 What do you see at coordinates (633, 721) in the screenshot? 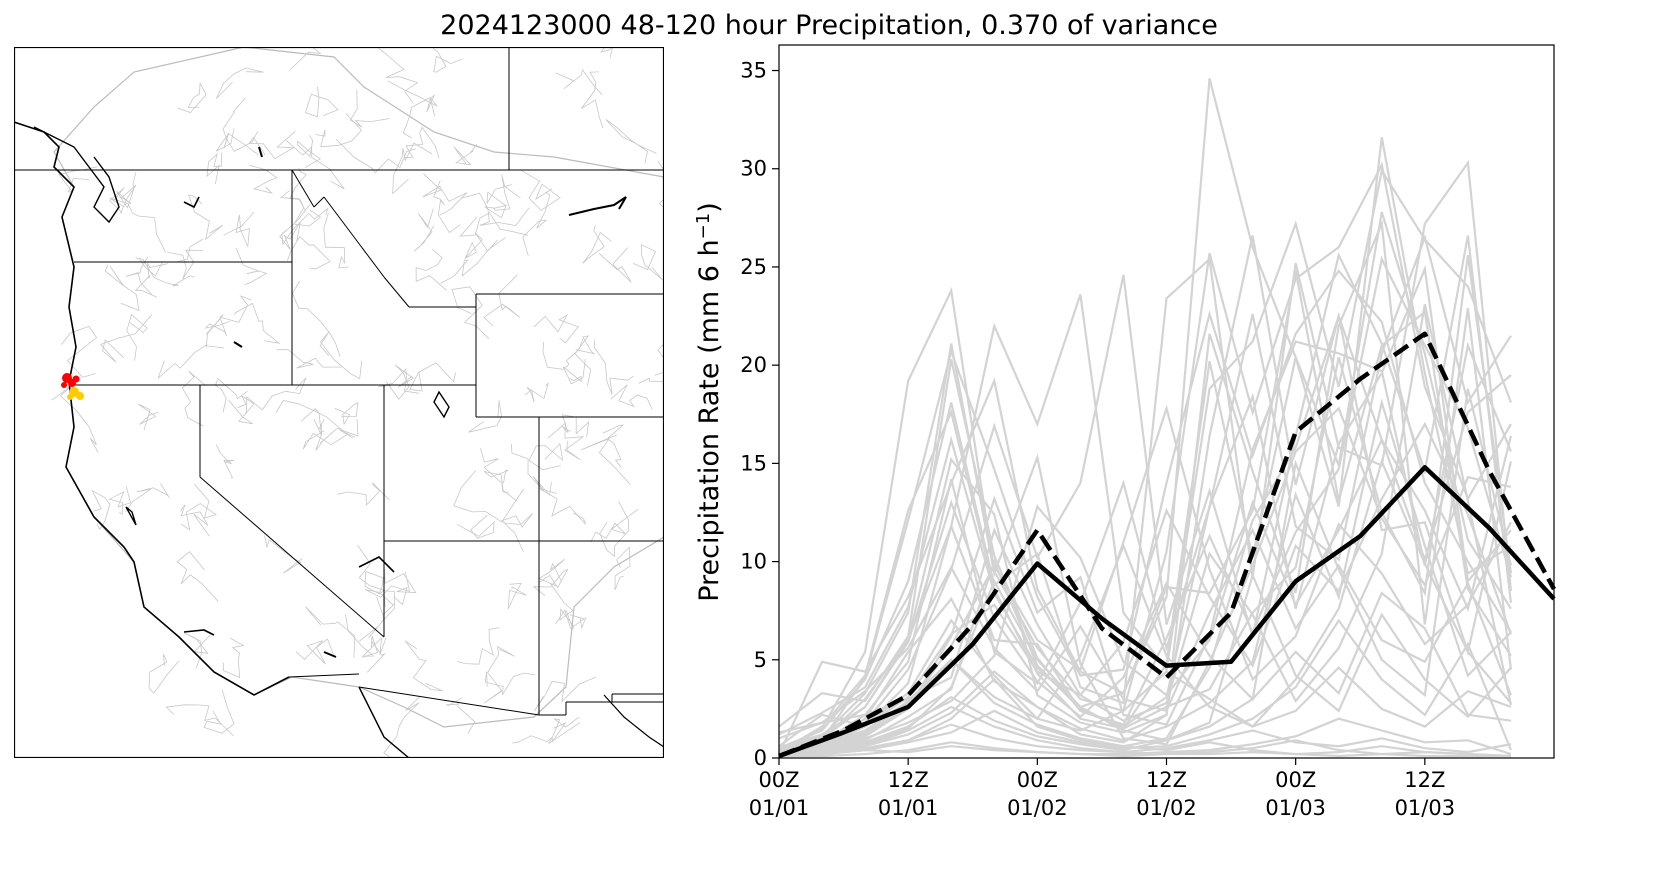
I see `mexico-shore` at bounding box center [633, 721].